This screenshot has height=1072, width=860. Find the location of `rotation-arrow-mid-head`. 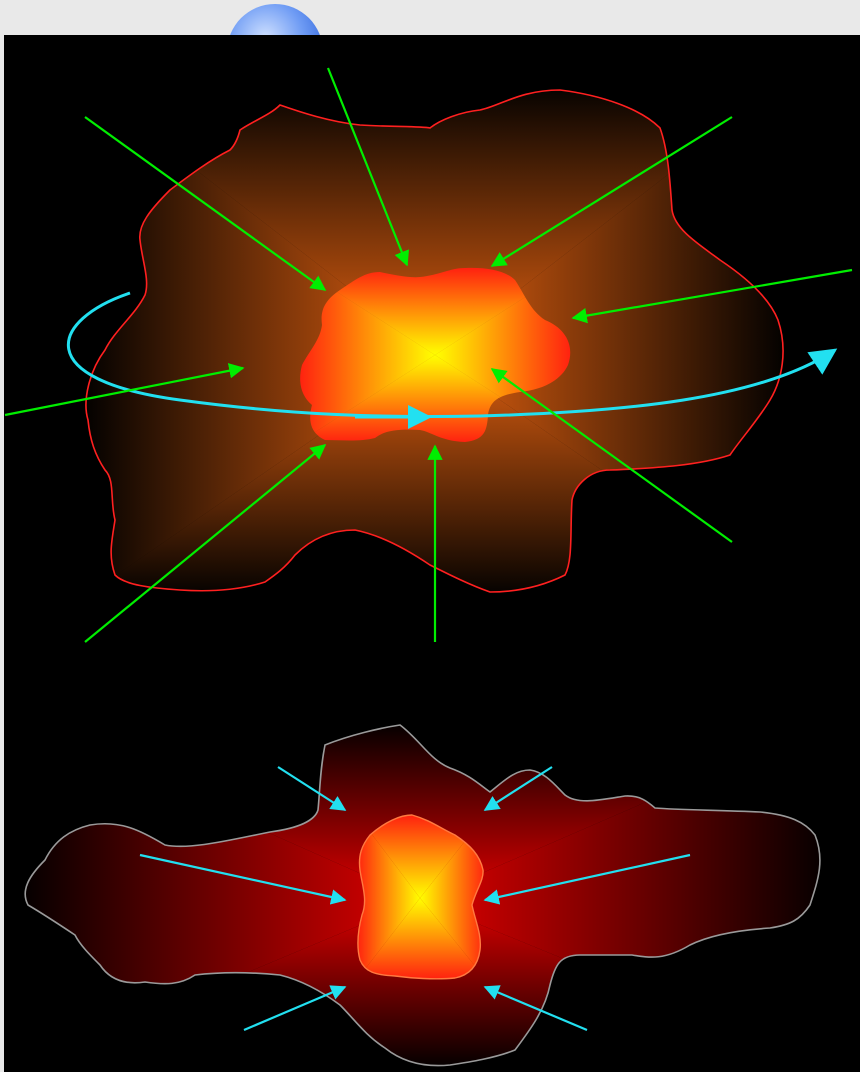

rotation-arrow-mid-head is located at coordinates (420, 417).